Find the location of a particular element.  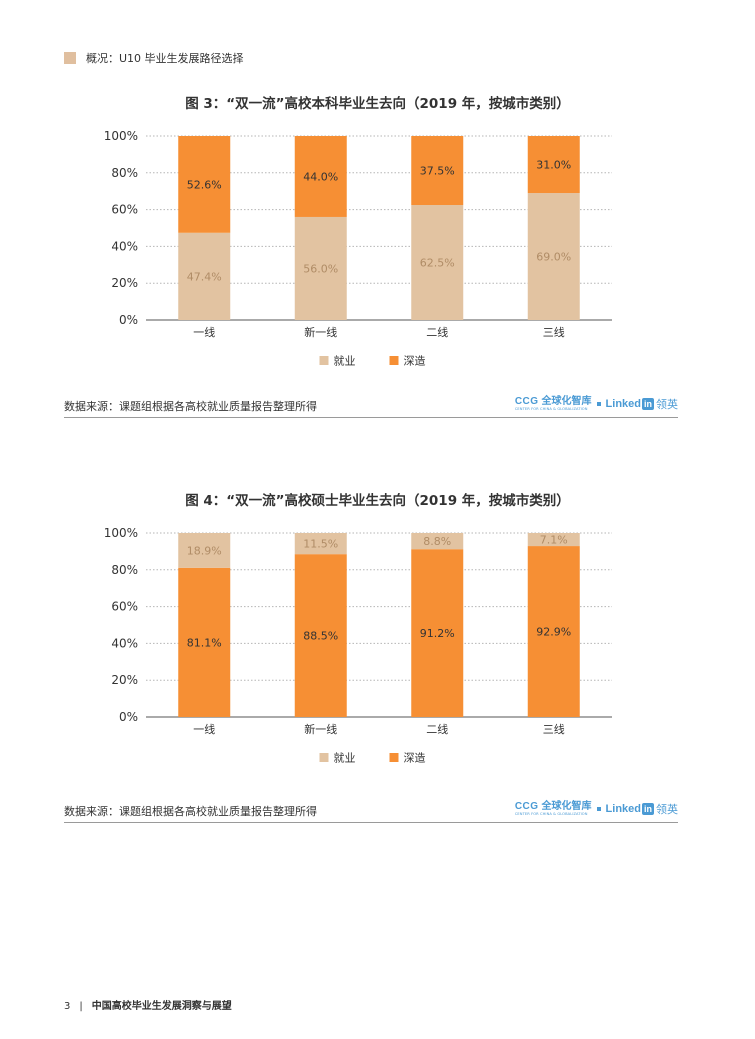

chart-1-title: 图 3：“双一流”高校本科毕业生去向（2019 年，按城市类别） is located at coordinates (377, 104).